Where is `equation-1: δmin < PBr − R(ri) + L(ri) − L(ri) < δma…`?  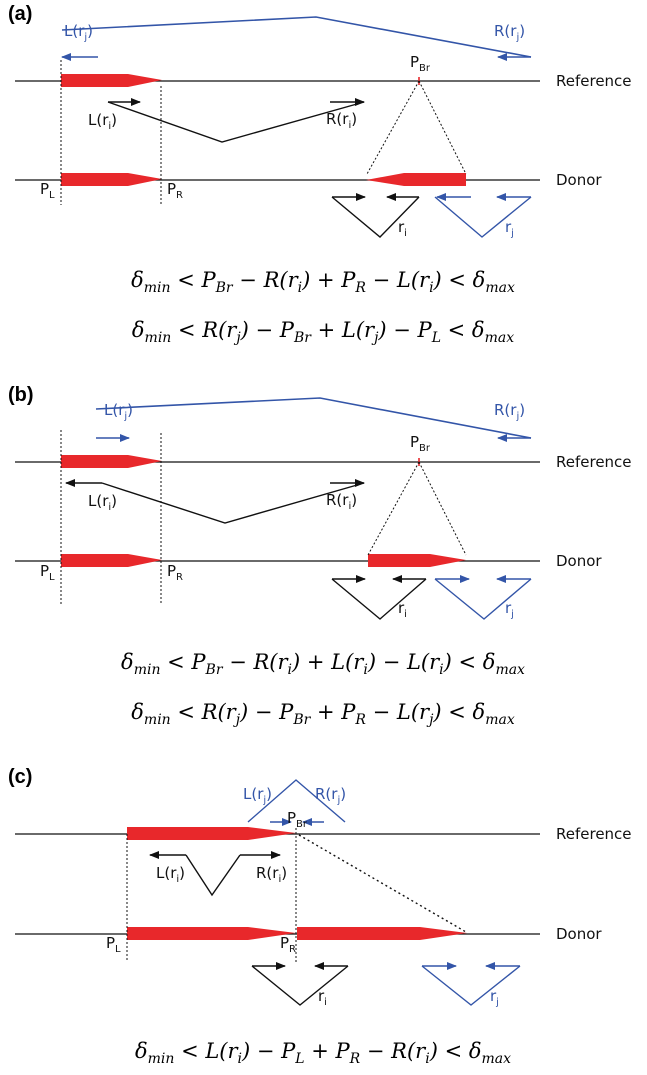
equation-1: δmin < PBr − R(ri) + L(ri) − L(ri) < δma… is located at coordinates (323, 664).